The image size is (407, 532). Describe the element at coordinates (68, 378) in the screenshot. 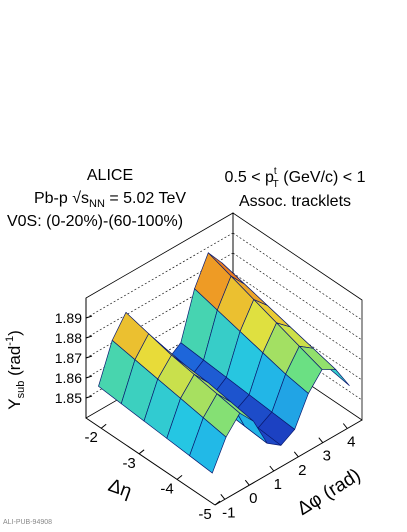

I see `z-tick-label: 1.86` at that location.